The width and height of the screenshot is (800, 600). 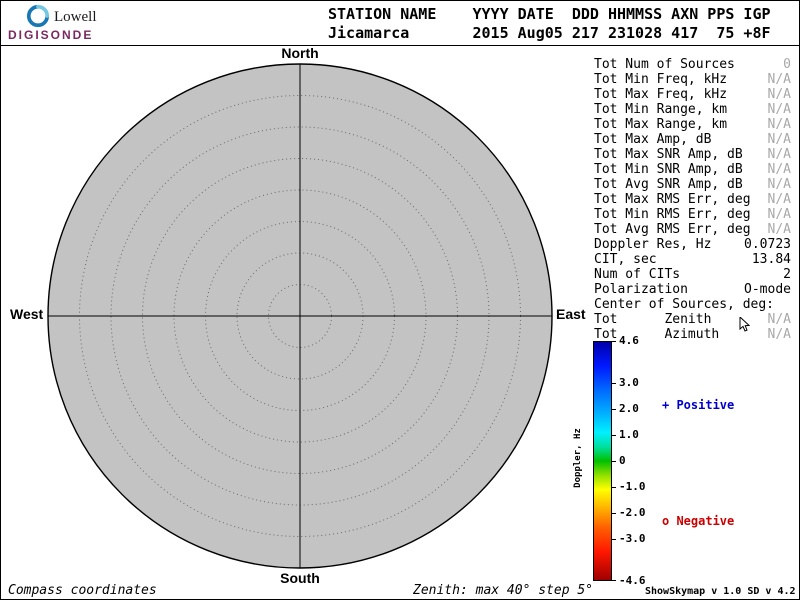 I want to click on stat-row: Tot Min RMS Err, deg N/A, so click(x=692, y=214).